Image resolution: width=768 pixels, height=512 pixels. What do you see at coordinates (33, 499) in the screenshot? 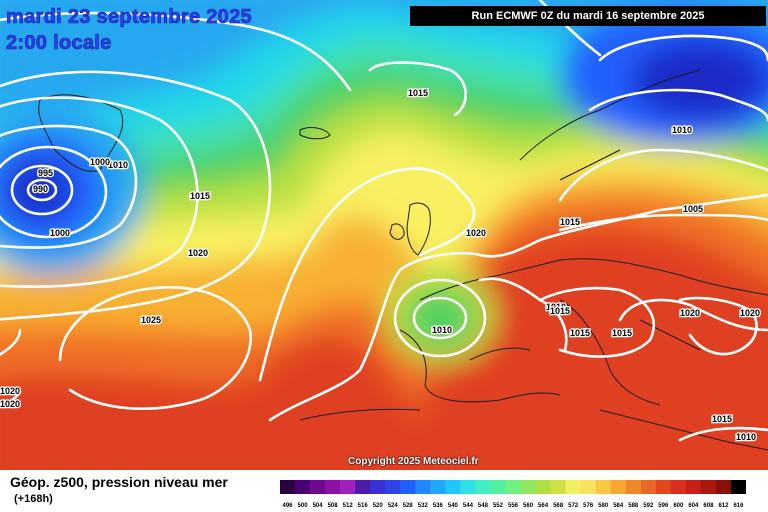
I see `legend-subtitle: (+168h)` at bounding box center [33, 499].